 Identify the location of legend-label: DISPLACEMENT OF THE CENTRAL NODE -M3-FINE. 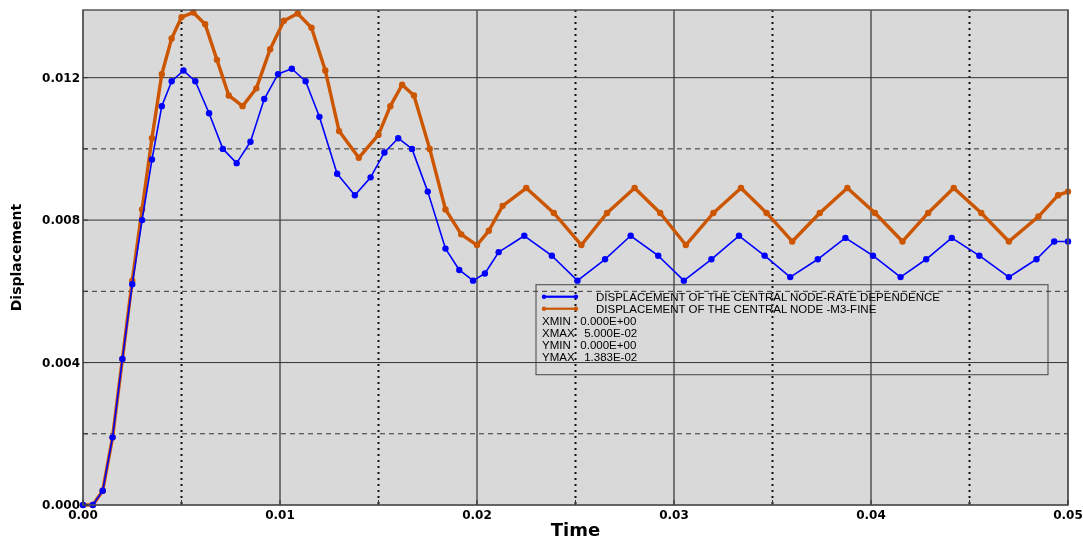
(736, 308).